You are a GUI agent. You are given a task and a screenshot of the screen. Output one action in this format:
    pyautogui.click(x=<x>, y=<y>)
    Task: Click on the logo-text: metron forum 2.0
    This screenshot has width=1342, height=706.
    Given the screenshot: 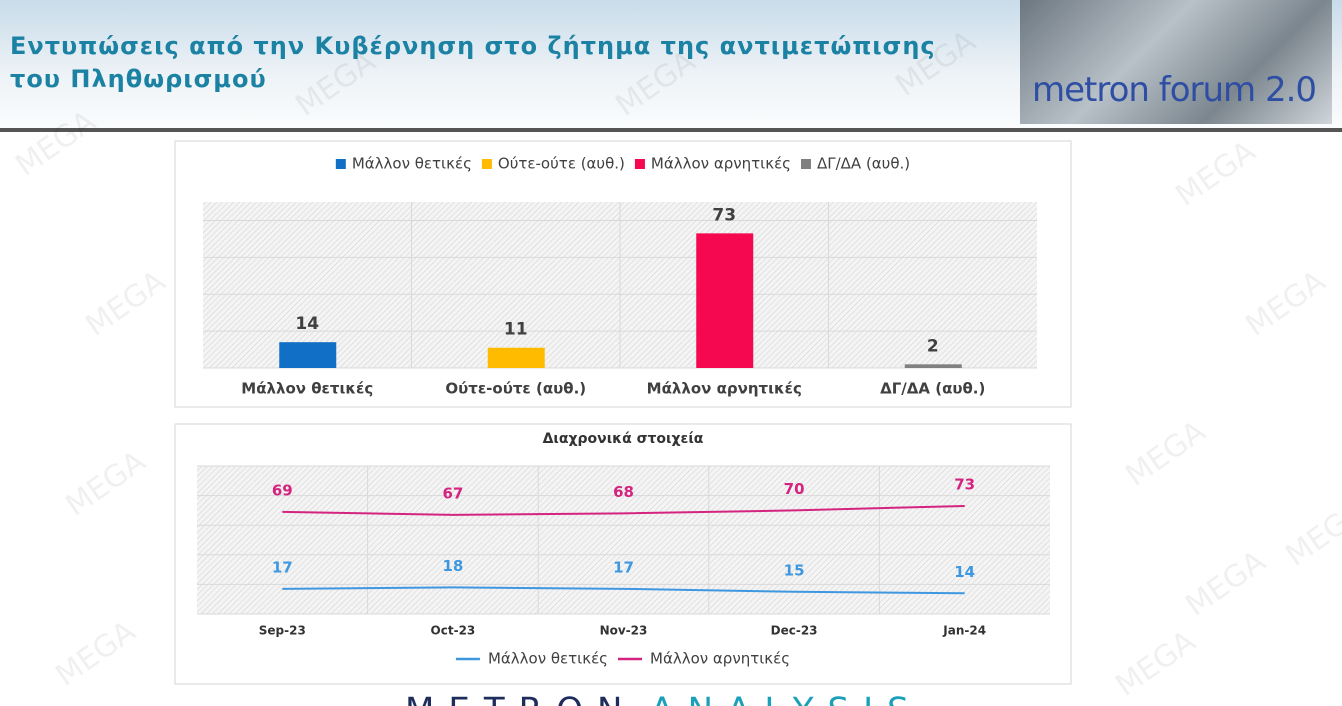 What is the action you would take?
    pyautogui.click(x=1174, y=90)
    